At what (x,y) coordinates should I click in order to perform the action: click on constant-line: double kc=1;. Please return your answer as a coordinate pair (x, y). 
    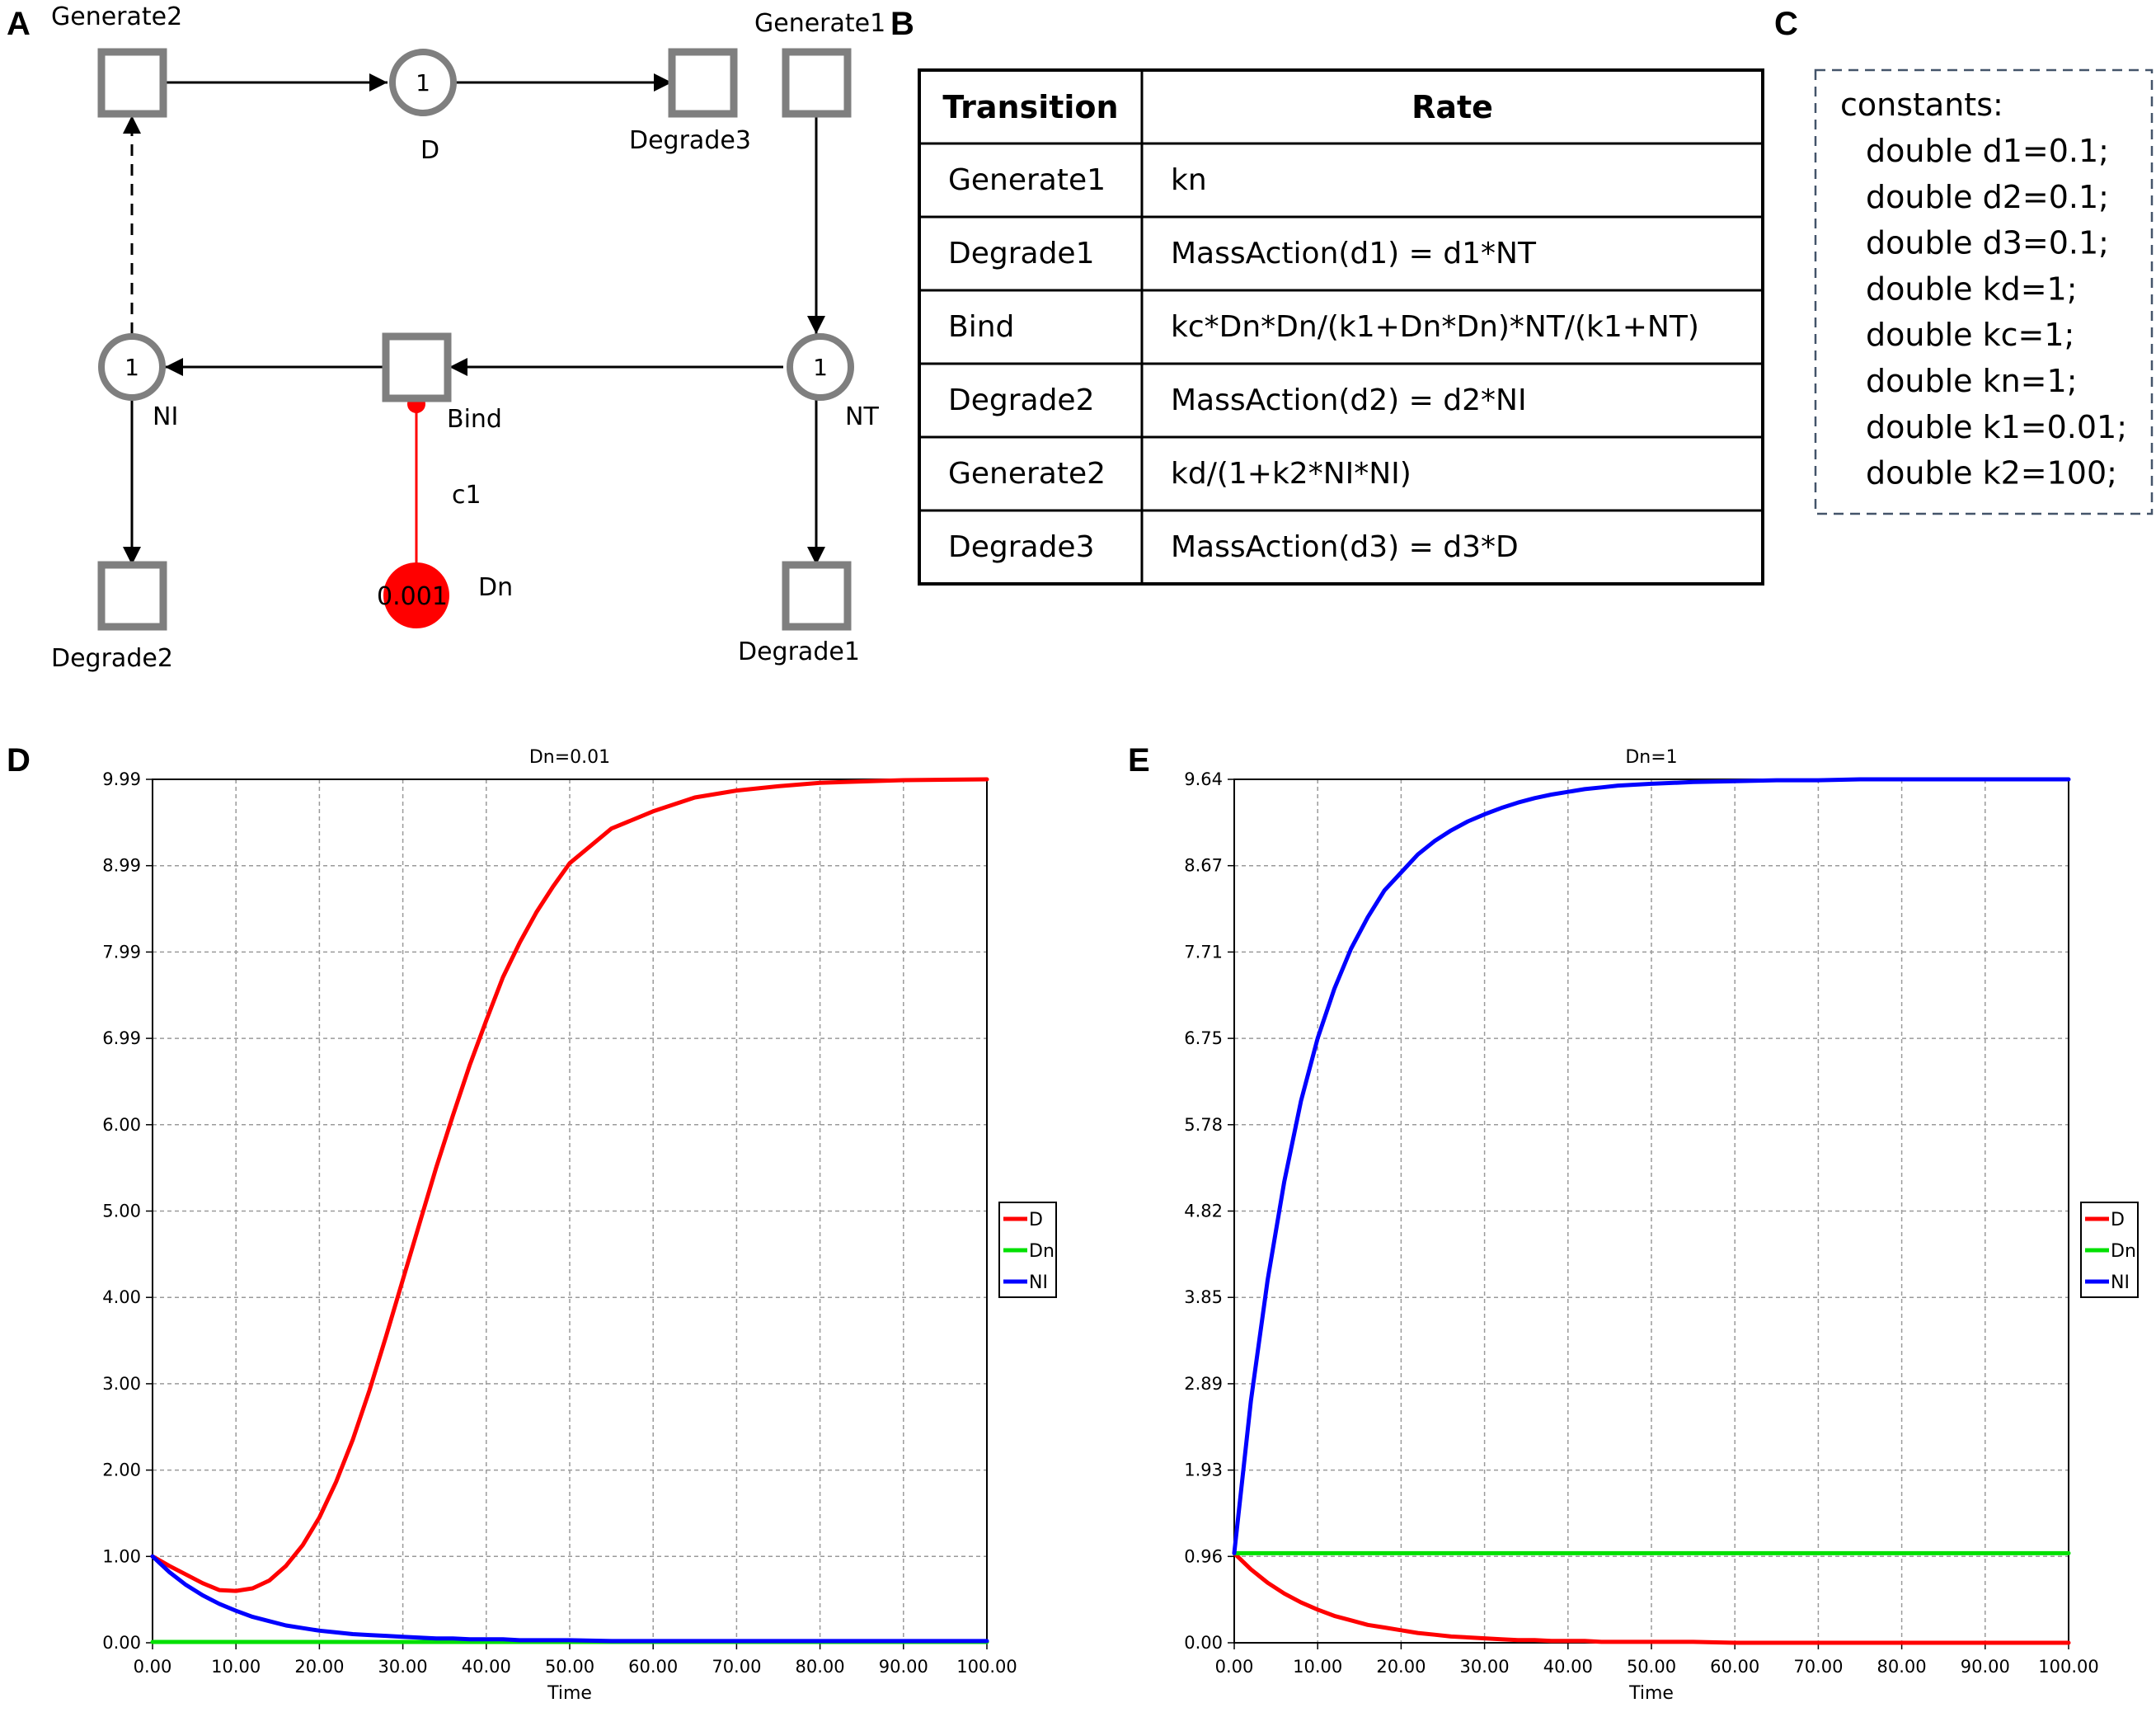
    Looking at the image, I should click on (1970, 335).